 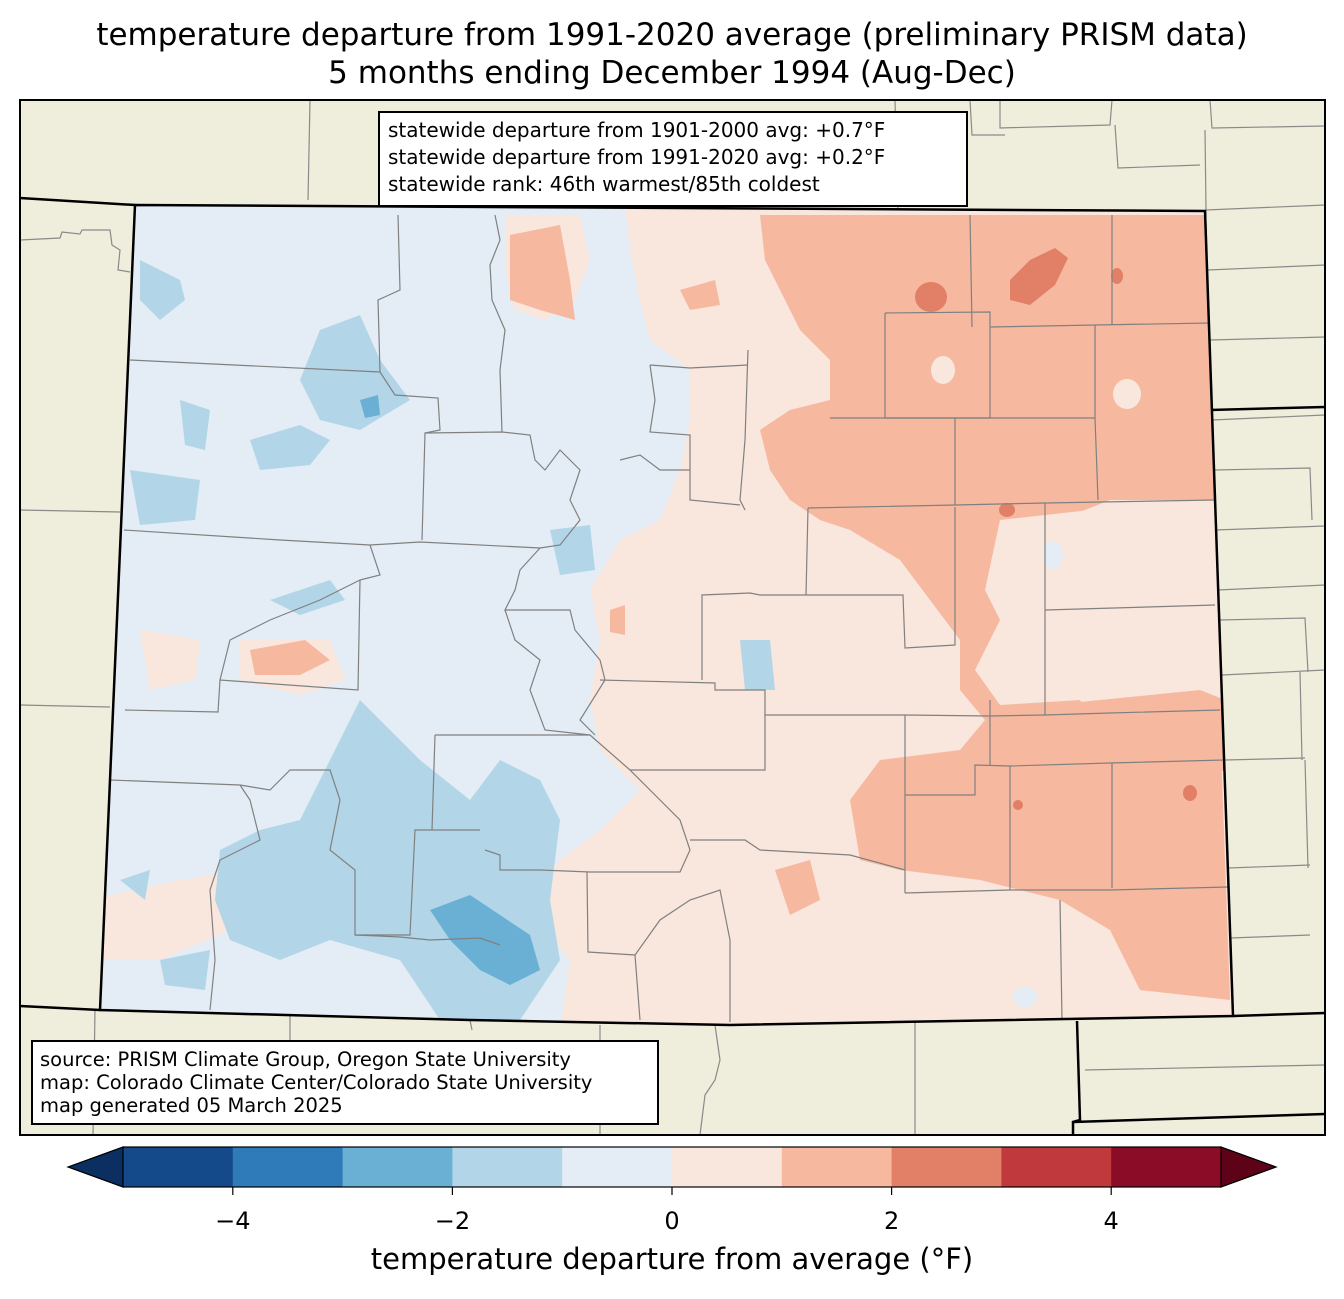 What do you see at coordinates (95, 1167) in the screenshot?
I see `colorbar-under-arrow` at bounding box center [95, 1167].